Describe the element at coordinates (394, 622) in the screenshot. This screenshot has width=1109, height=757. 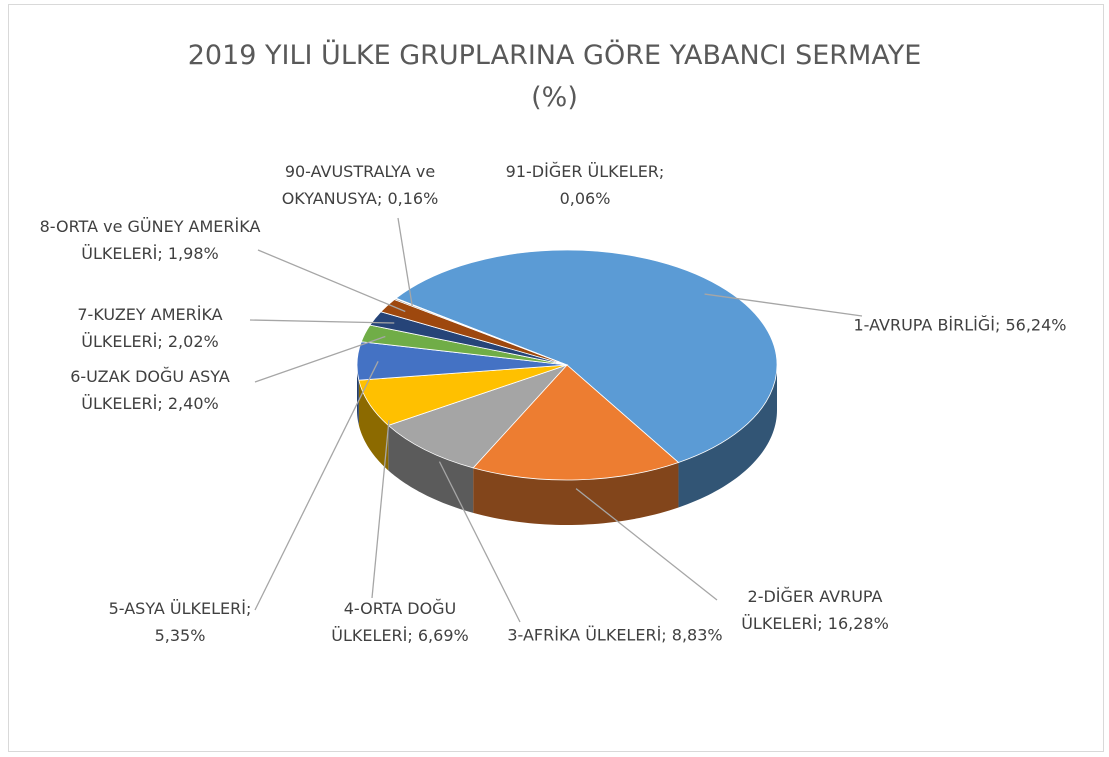
I see `category-name: 4-ORTA DOĞU ÜLKELERİ;` at that location.